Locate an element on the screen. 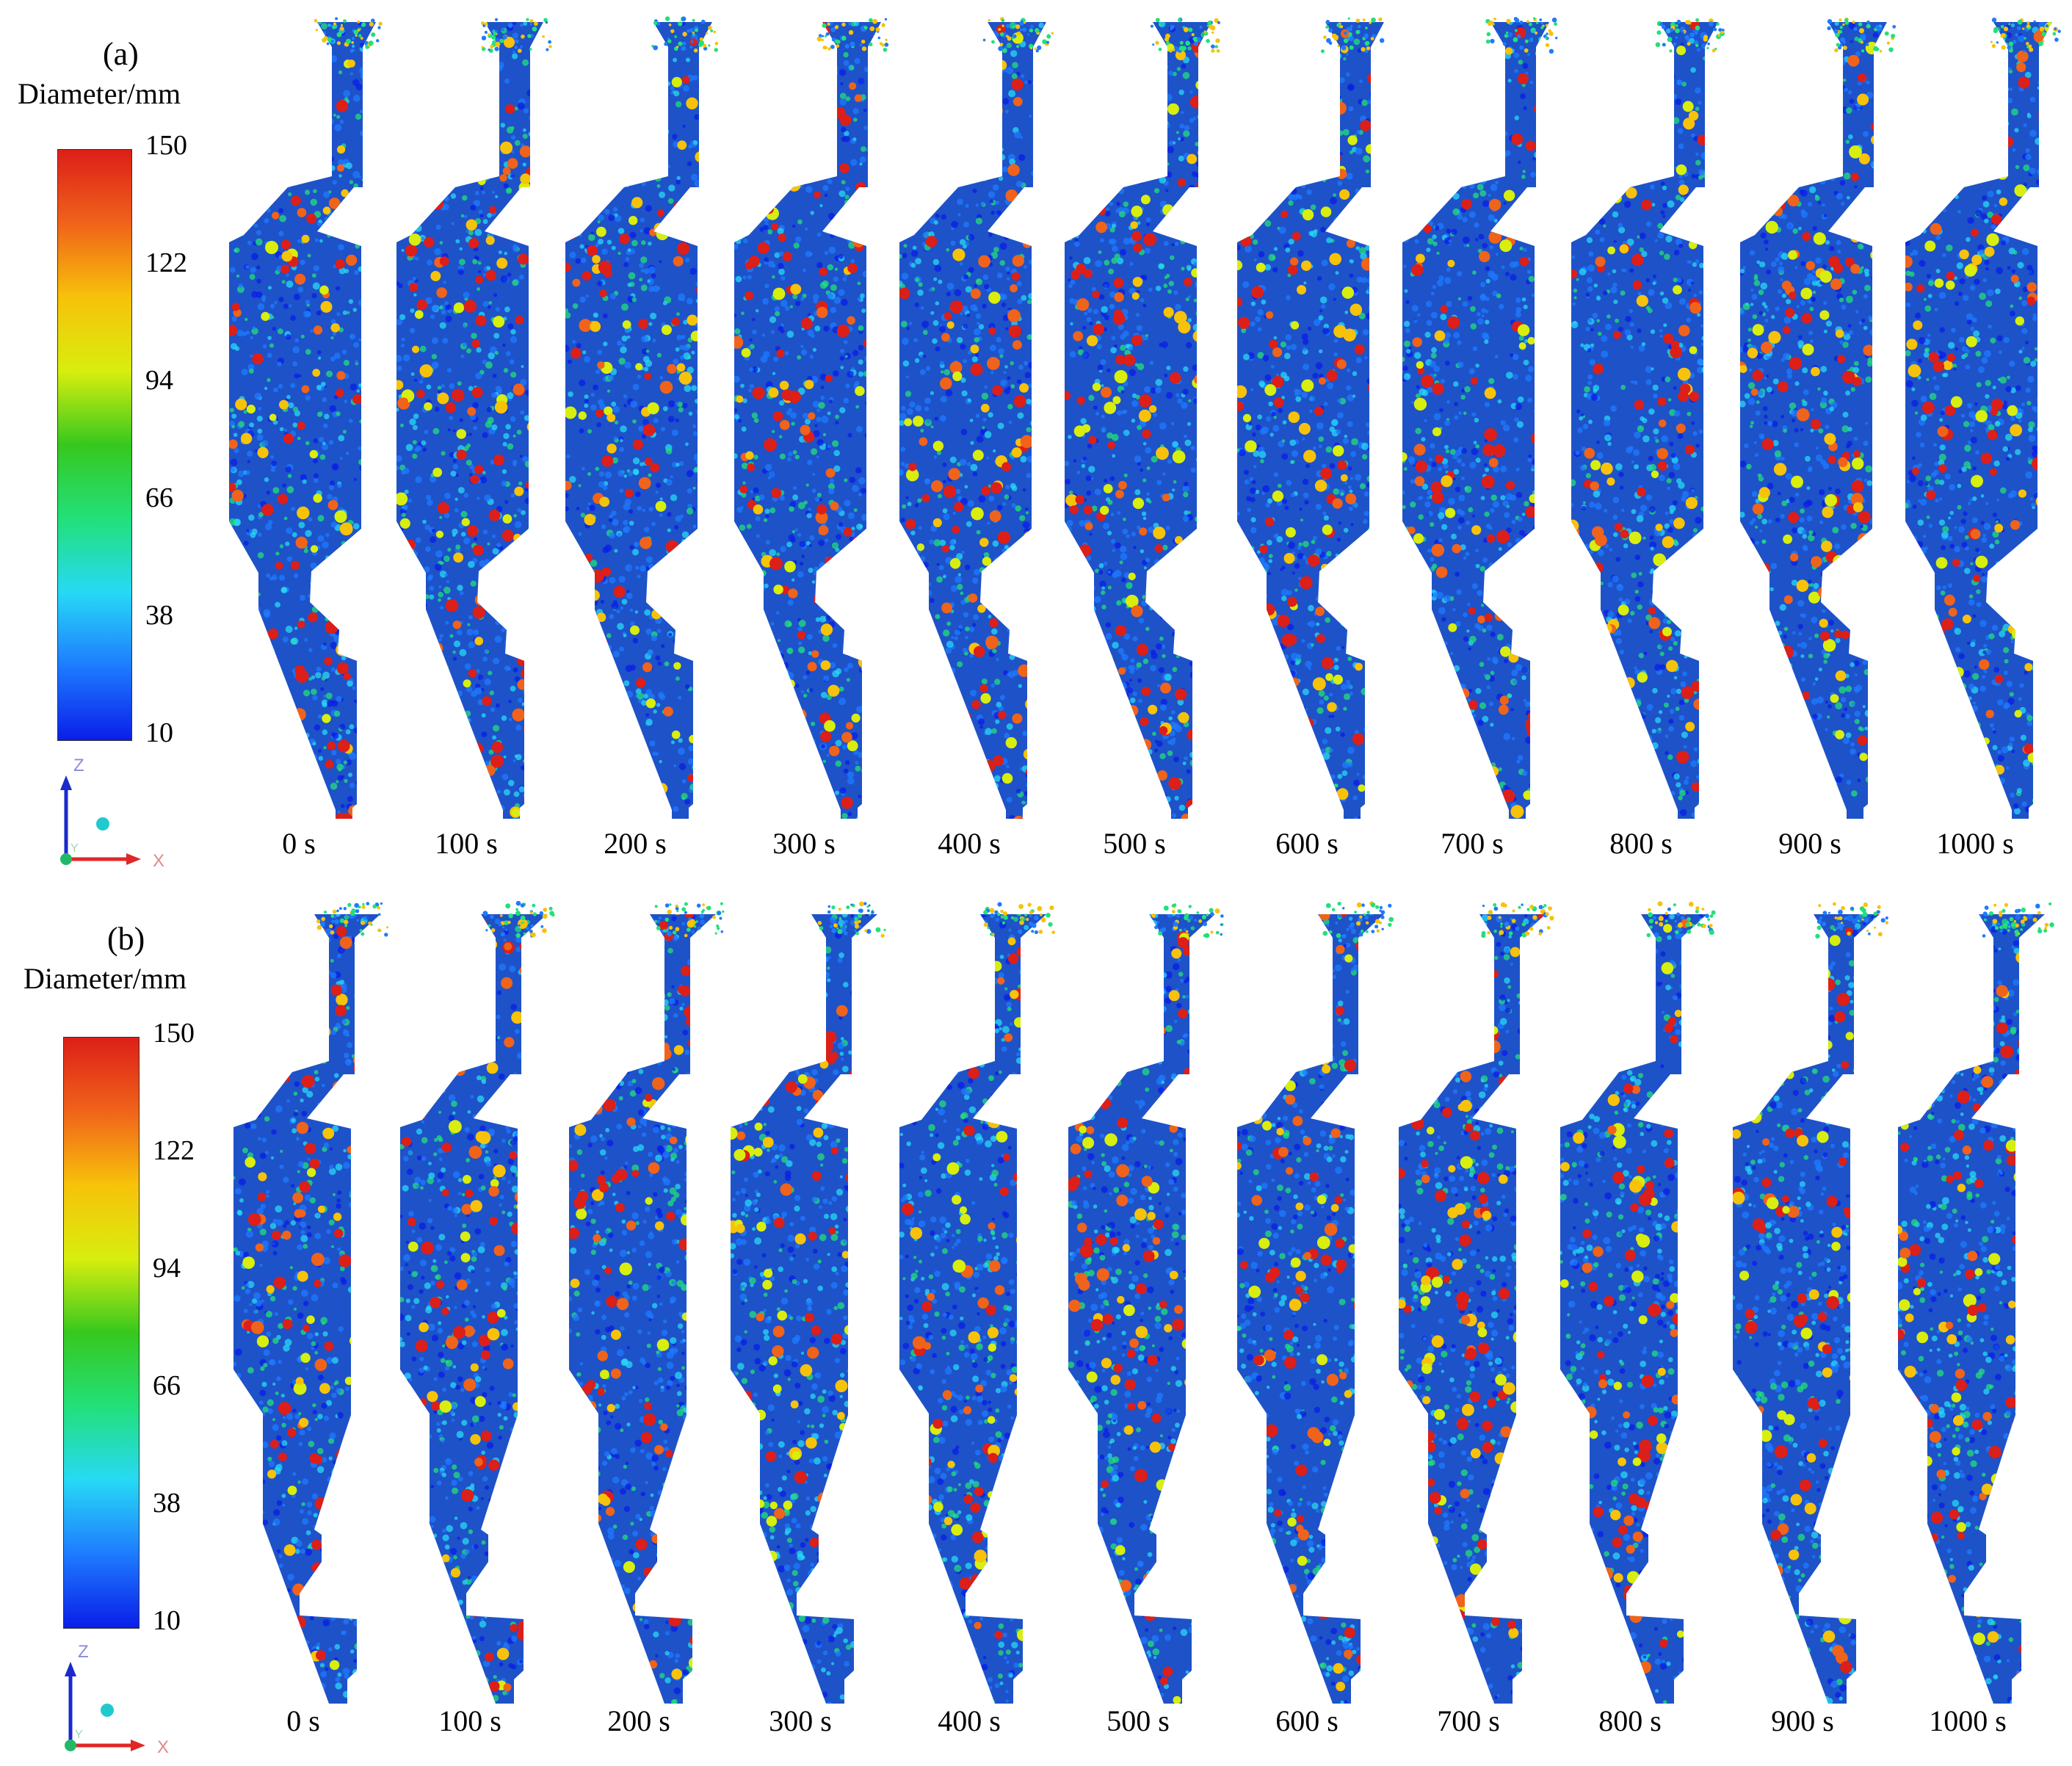  frame-900s is located at coordinates (1811, 1303).